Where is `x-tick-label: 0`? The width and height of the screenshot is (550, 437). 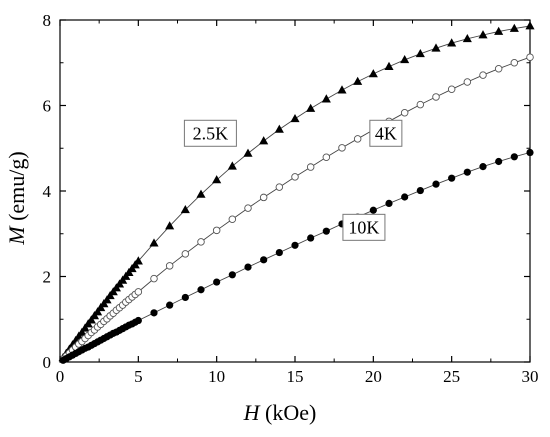 x-tick-label: 0 is located at coordinates (60, 376).